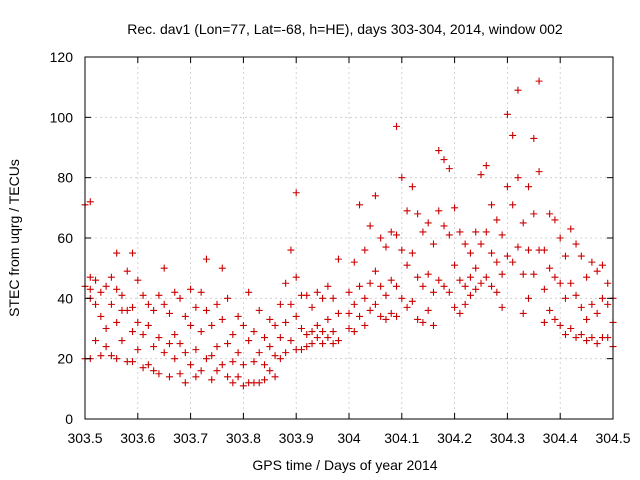  What do you see at coordinates (62, 117) in the screenshot?
I see `y-tick-label: 100` at bounding box center [62, 117].